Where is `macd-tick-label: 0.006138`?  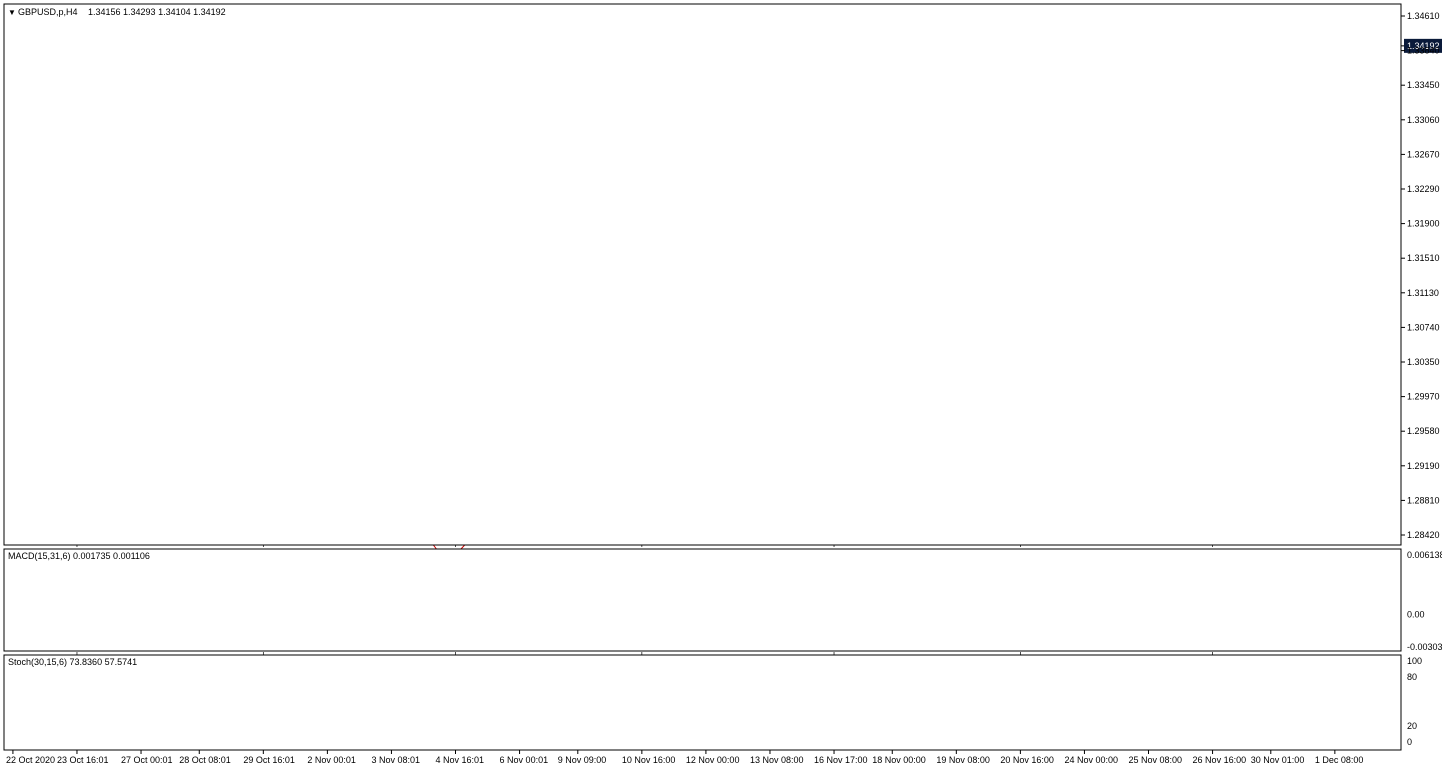 macd-tick-label: 0.006138 is located at coordinates (1424, 555).